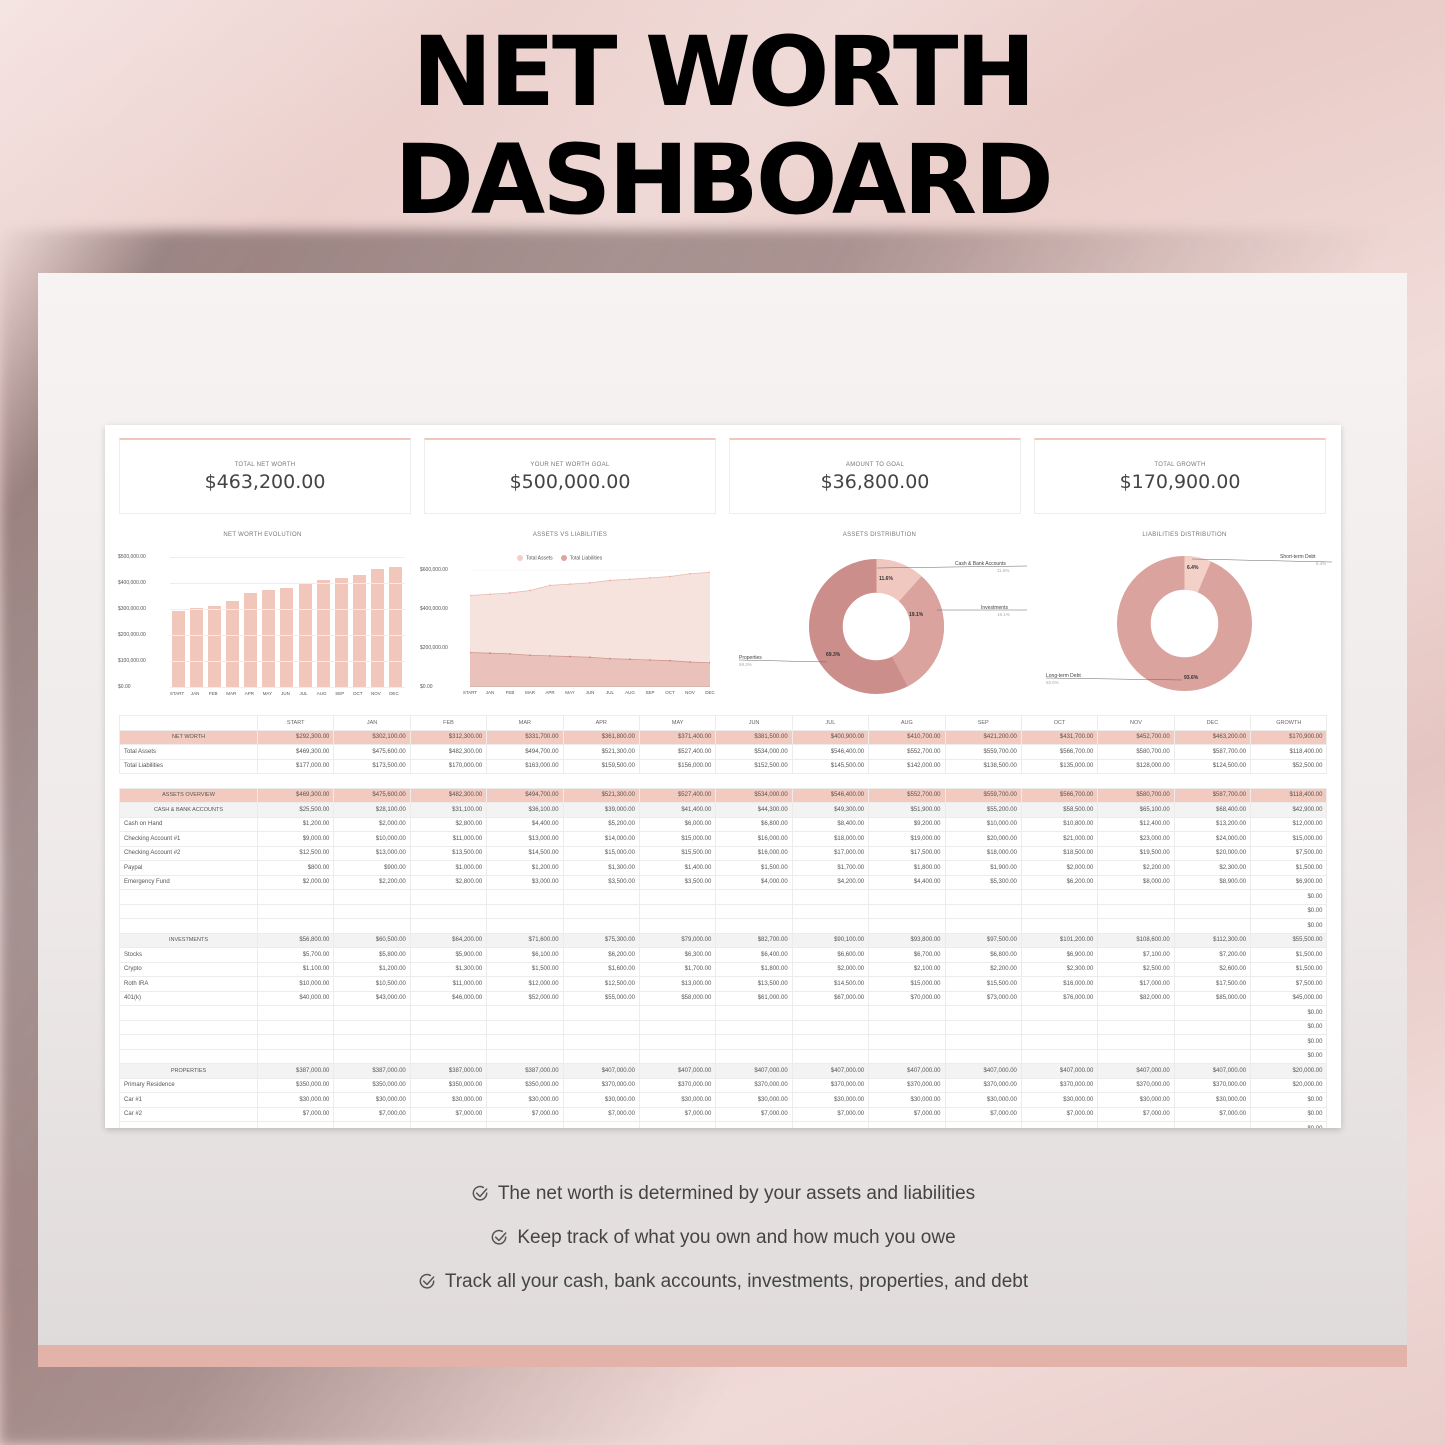 The height and width of the screenshot is (1445, 1445). I want to click on cell: $13,500.00, so click(754, 984).